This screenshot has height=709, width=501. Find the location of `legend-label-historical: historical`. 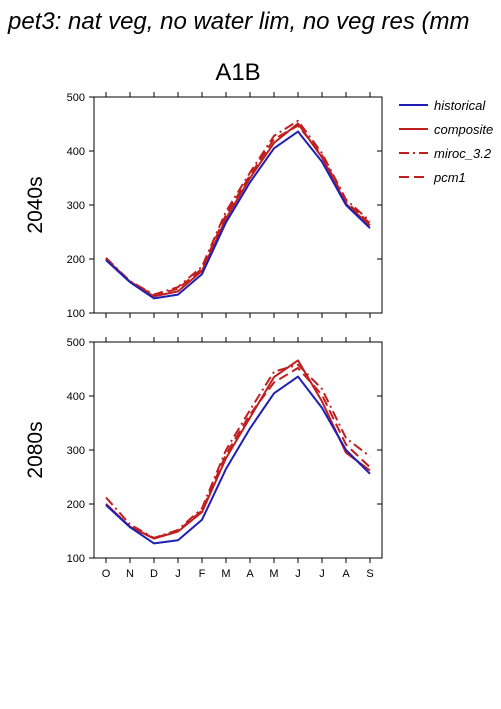

legend-label-historical: historical is located at coordinates (460, 105).